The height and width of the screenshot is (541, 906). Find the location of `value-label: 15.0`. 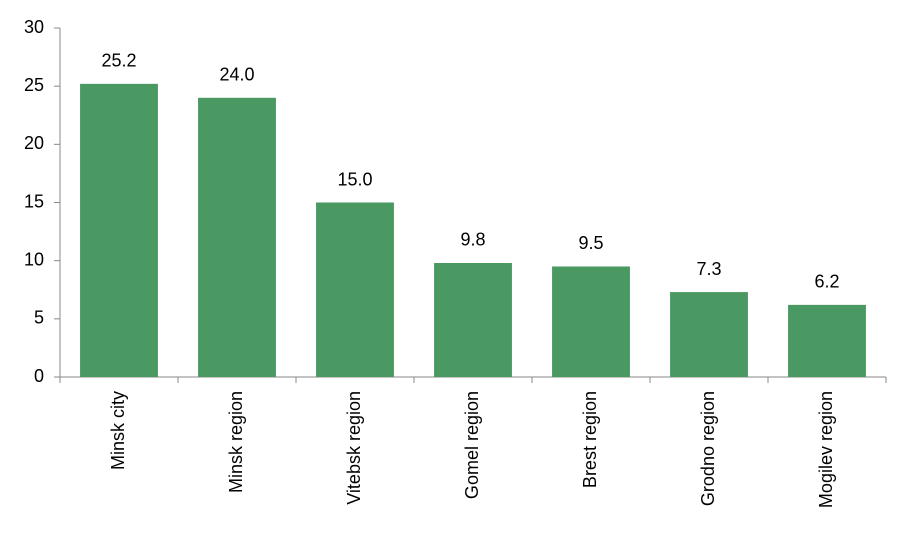

value-label: 15.0 is located at coordinates (354, 179).